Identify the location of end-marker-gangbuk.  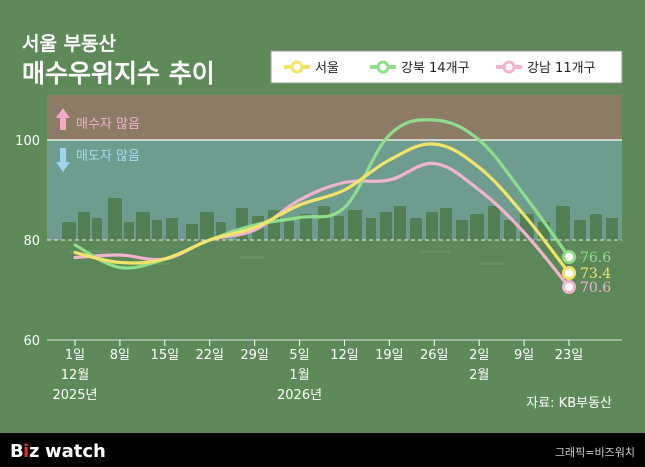
(569, 257).